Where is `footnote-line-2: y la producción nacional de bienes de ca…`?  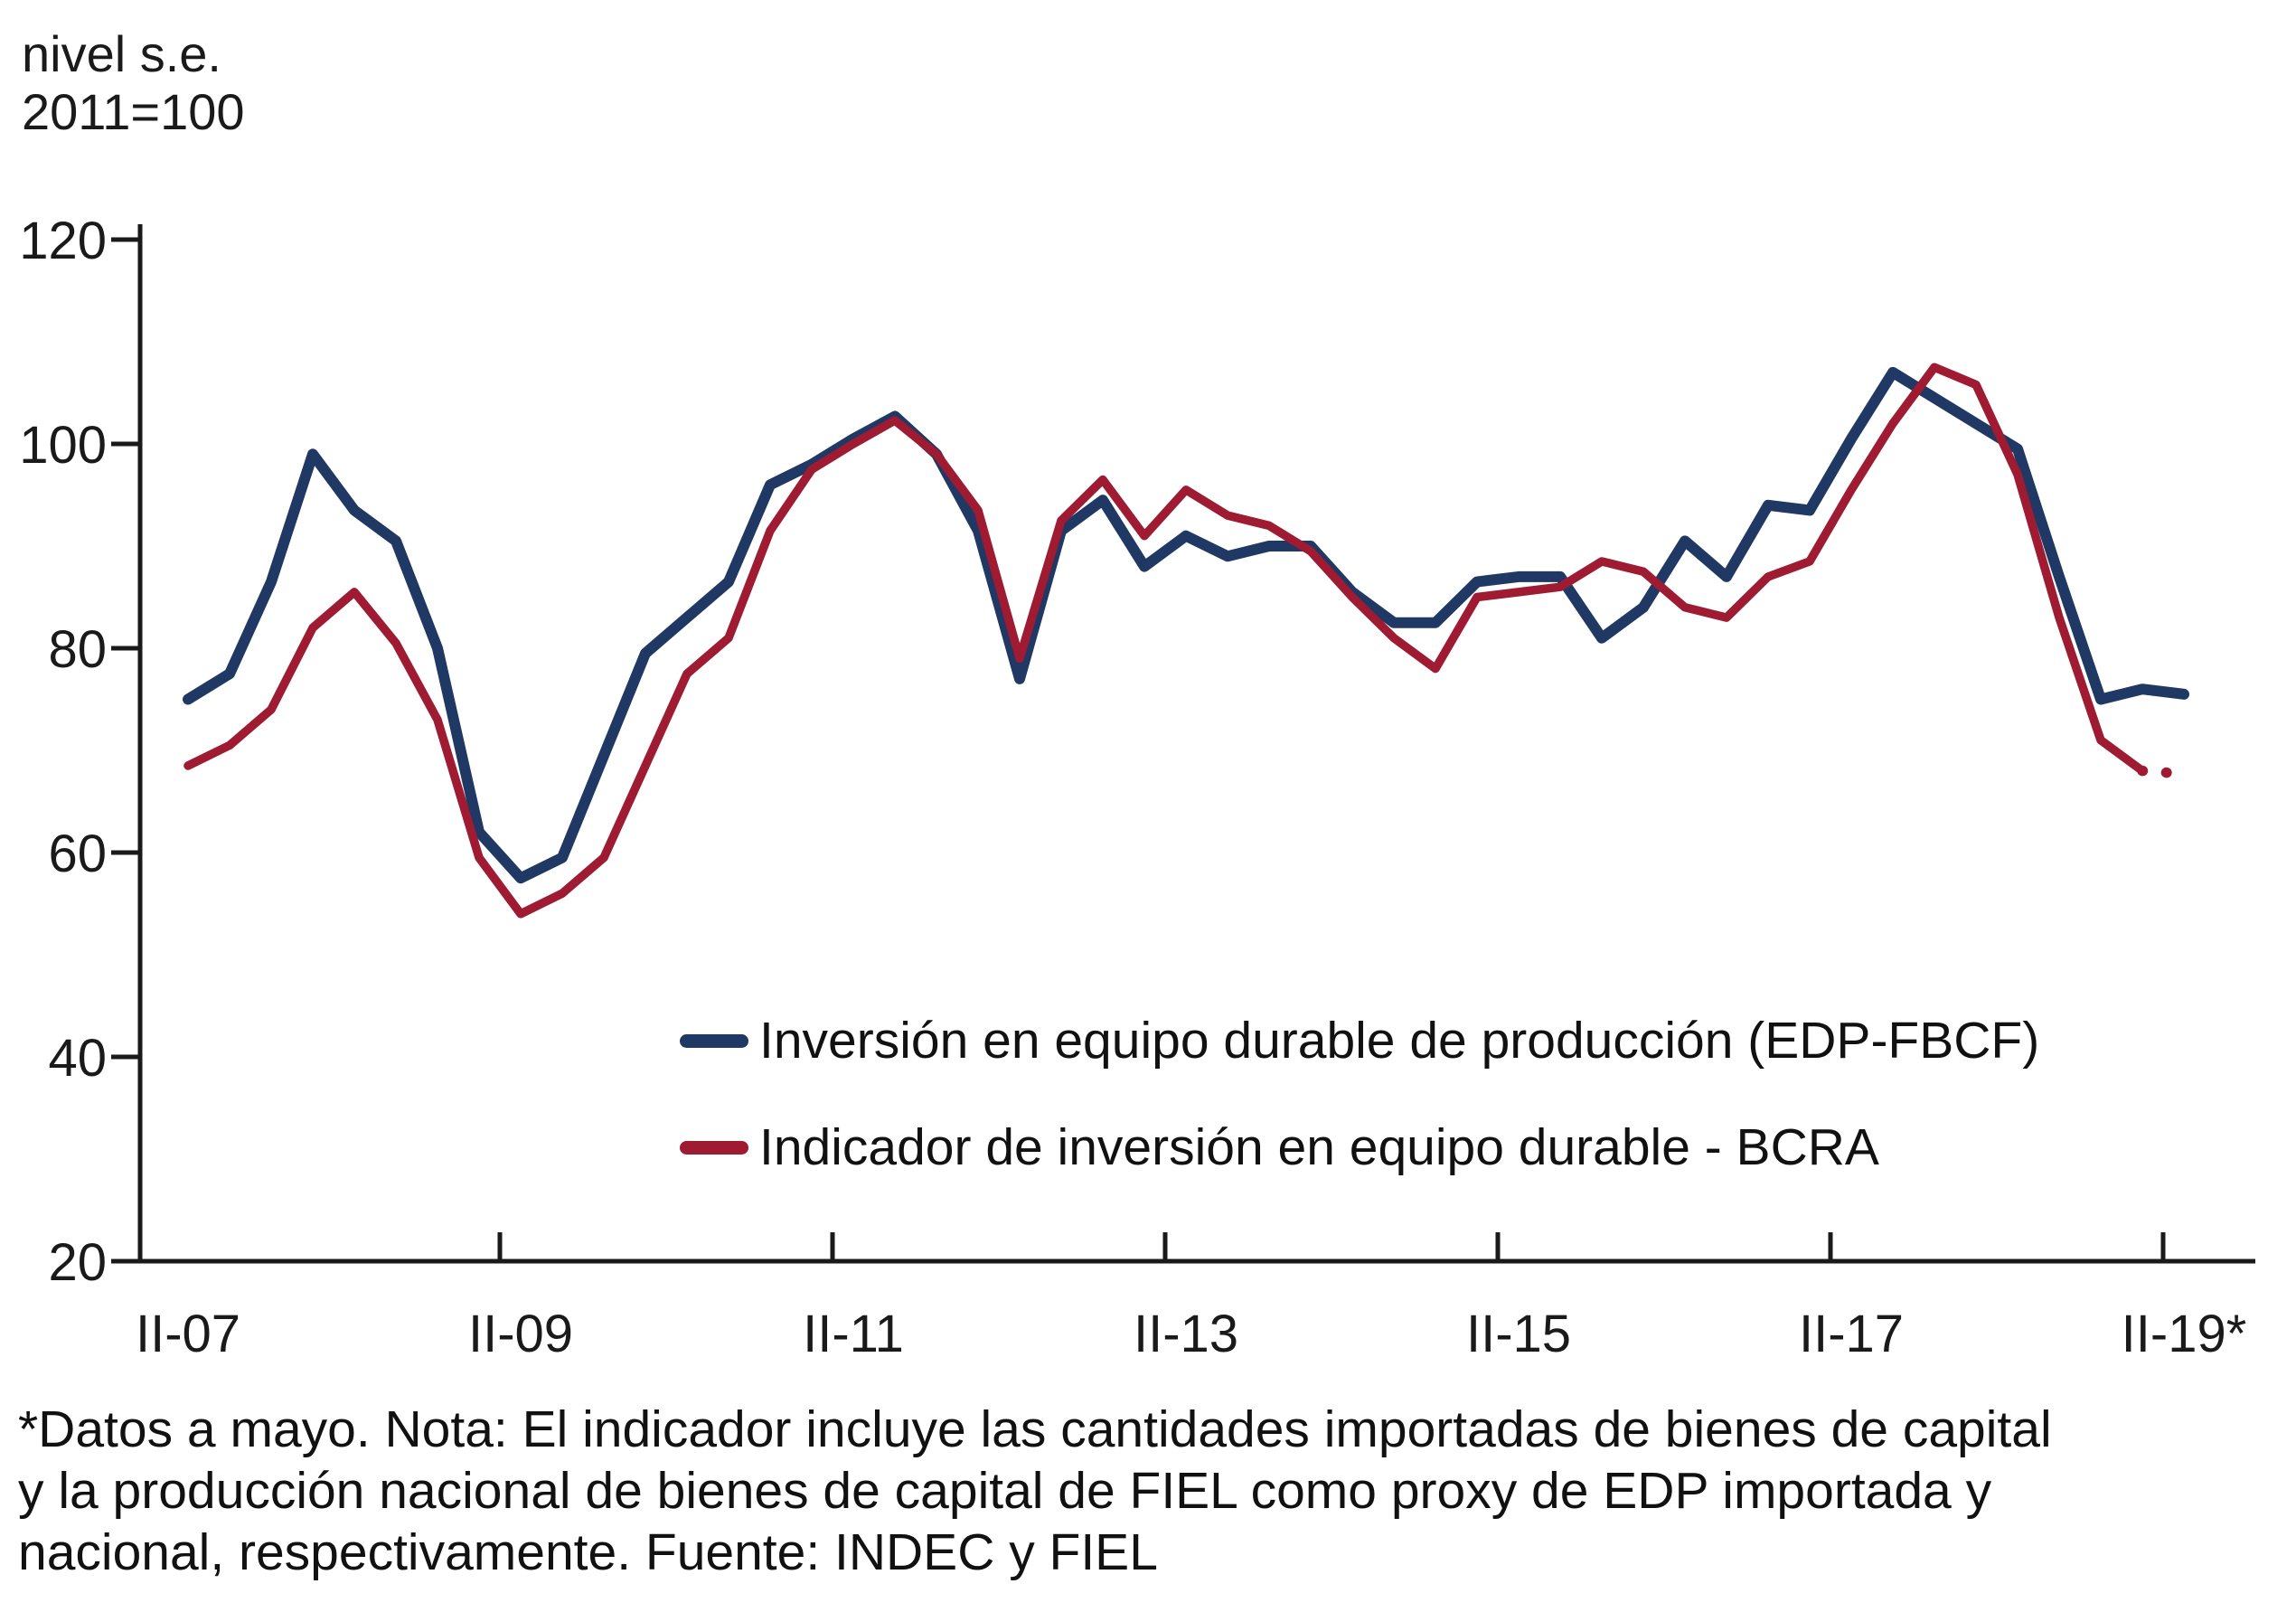
footnote-line-2: y la producción nacional de bienes de ca… is located at coordinates (1005, 1490).